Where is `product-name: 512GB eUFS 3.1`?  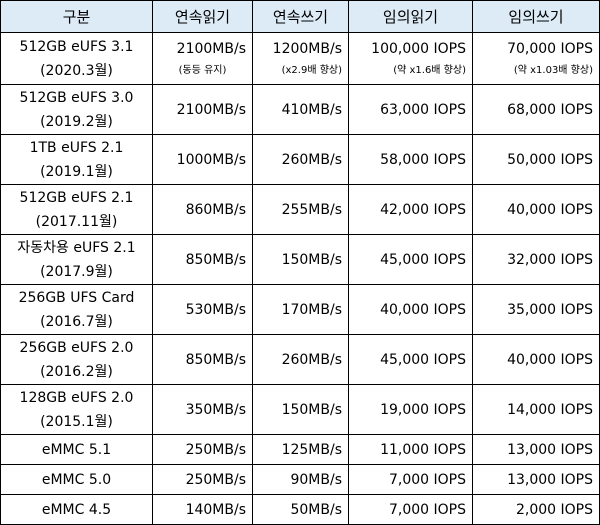
product-name: 512GB eUFS 3.1 is located at coordinates (76, 46).